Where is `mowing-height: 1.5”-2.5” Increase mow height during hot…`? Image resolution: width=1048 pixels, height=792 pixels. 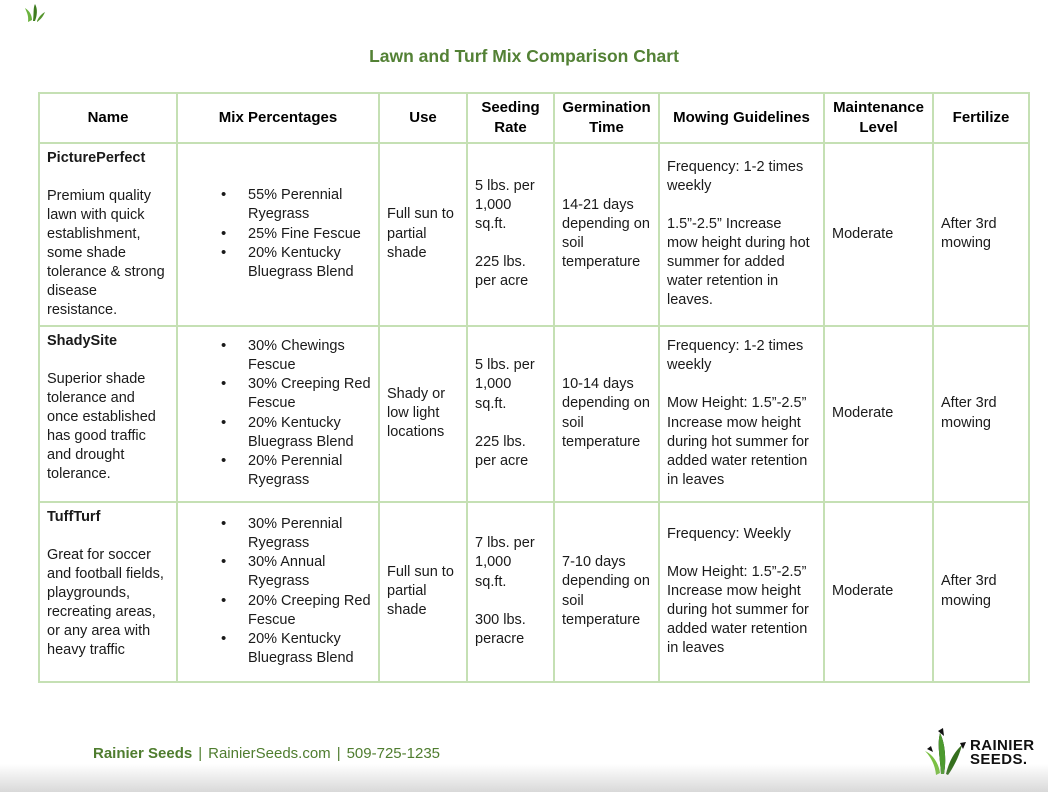
mowing-height: 1.5”-2.5” Increase mow height during hot… is located at coordinates (738, 262).